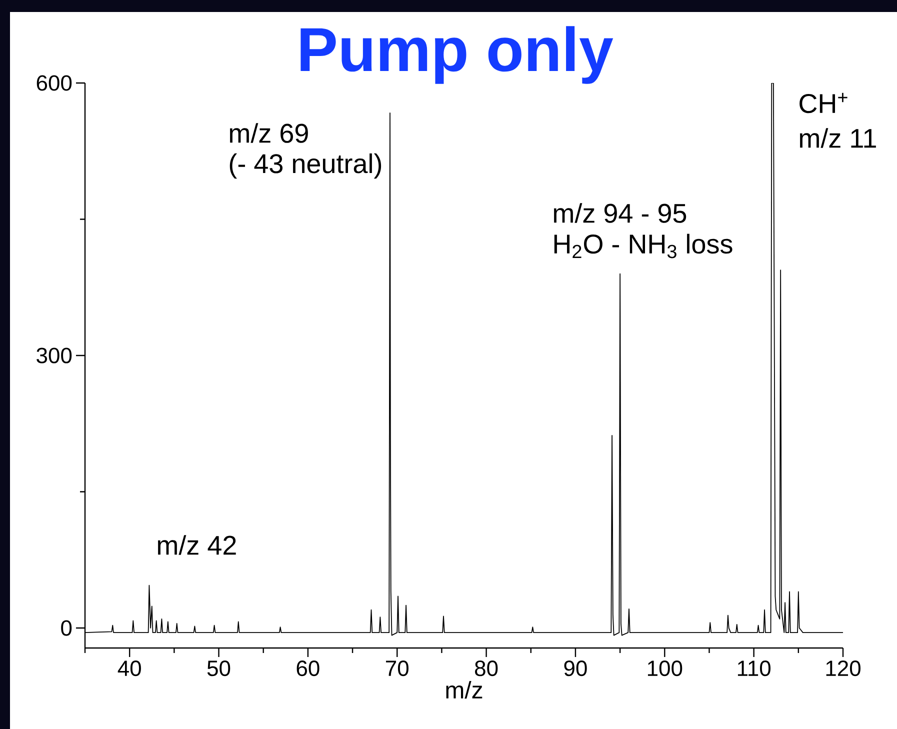 The image size is (897, 729). What do you see at coordinates (129, 668) in the screenshot?
I see `x-tick-label: 40` at bounding box center [129, 668].